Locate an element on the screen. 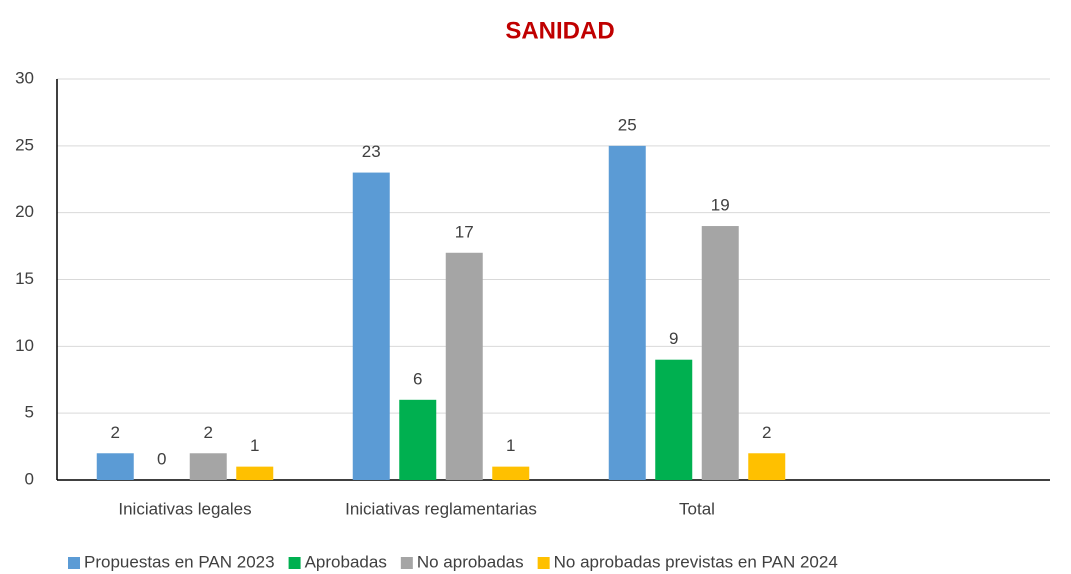 The width and height of the screenshot is (1071, 574). x-tick-label: Iniciativas legales is located at coordinates (184, 508).